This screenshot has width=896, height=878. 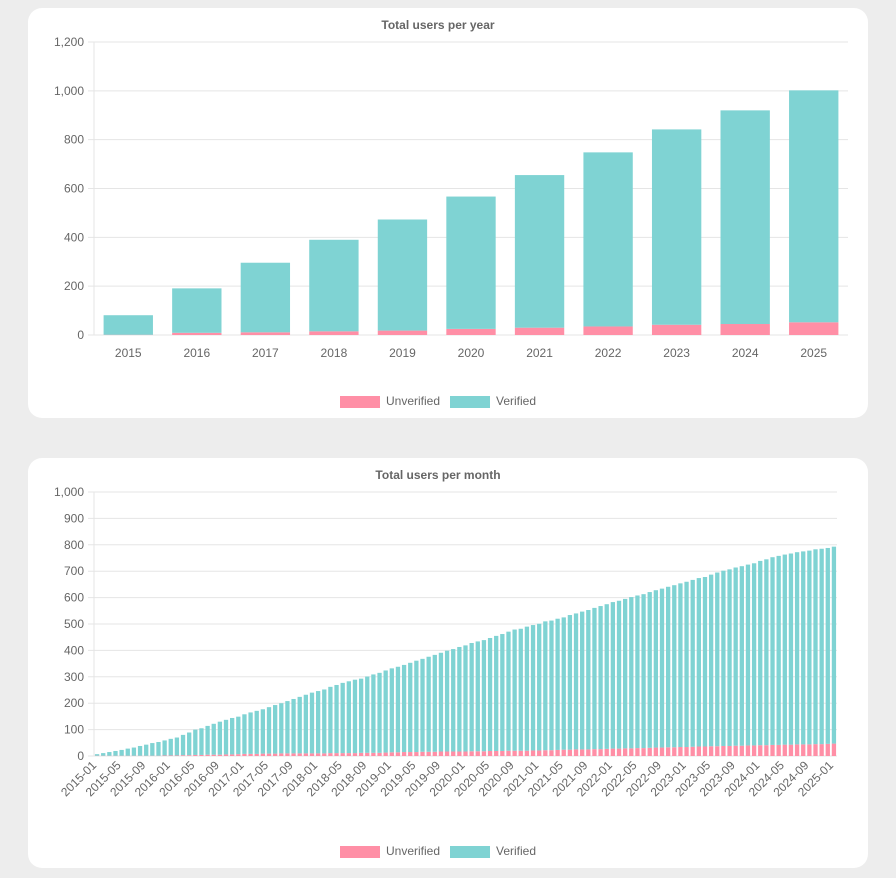 What do you see at coordinates (539, 251) in the screenshot?
I see `bar-verified-2021` at bounding box center [539, 251].